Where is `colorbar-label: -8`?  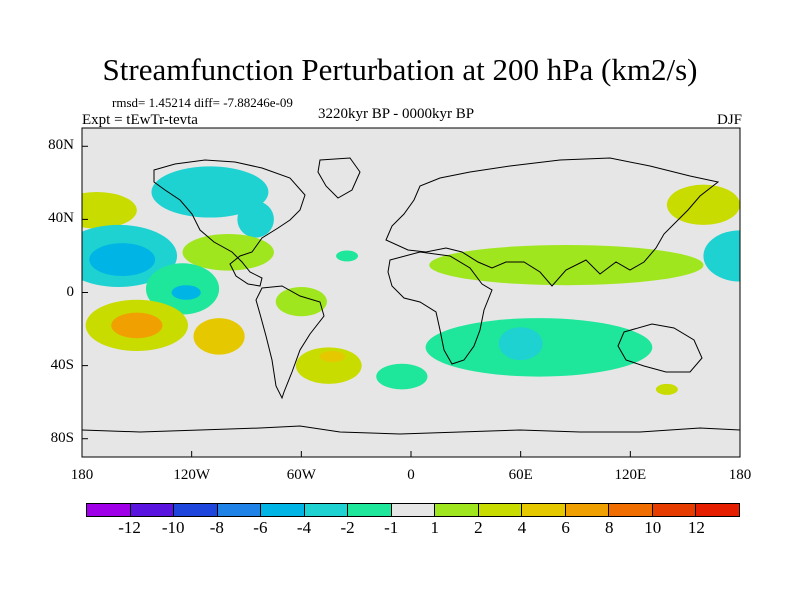
colorbar-label: -8 is located at coordinates (216, 527).